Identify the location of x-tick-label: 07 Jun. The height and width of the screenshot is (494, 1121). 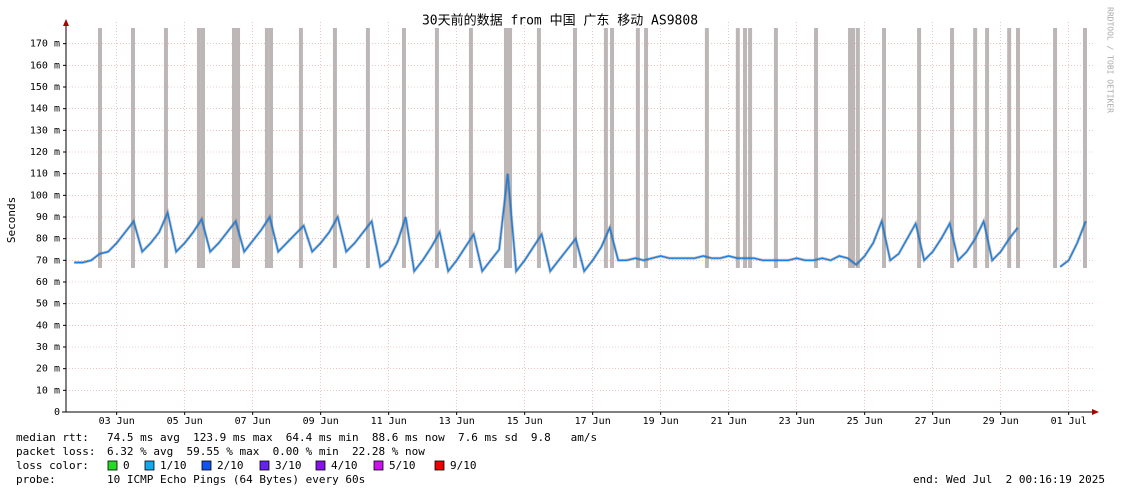
(253, 421).